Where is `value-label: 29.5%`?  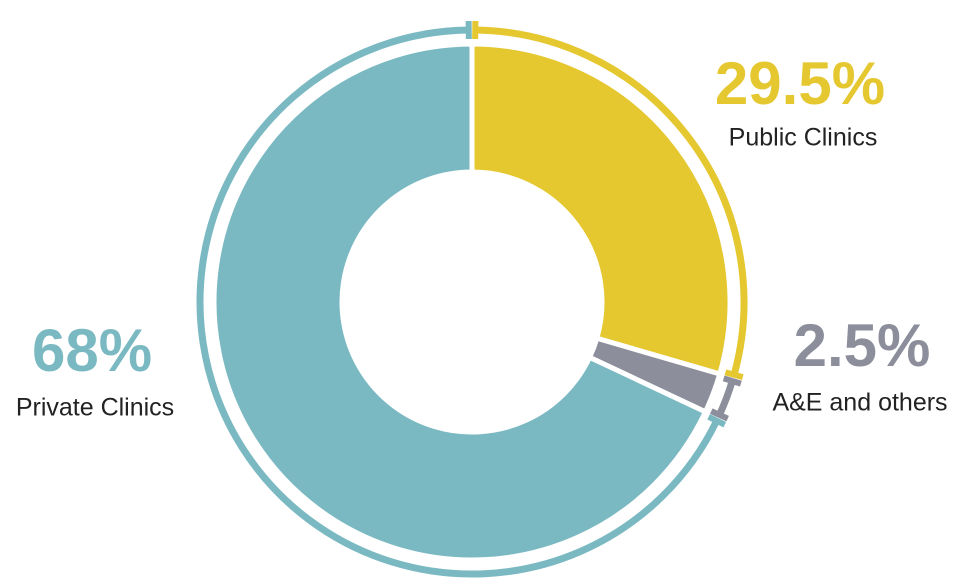 value-label: 29.5% is located at coordinates (800, 83).